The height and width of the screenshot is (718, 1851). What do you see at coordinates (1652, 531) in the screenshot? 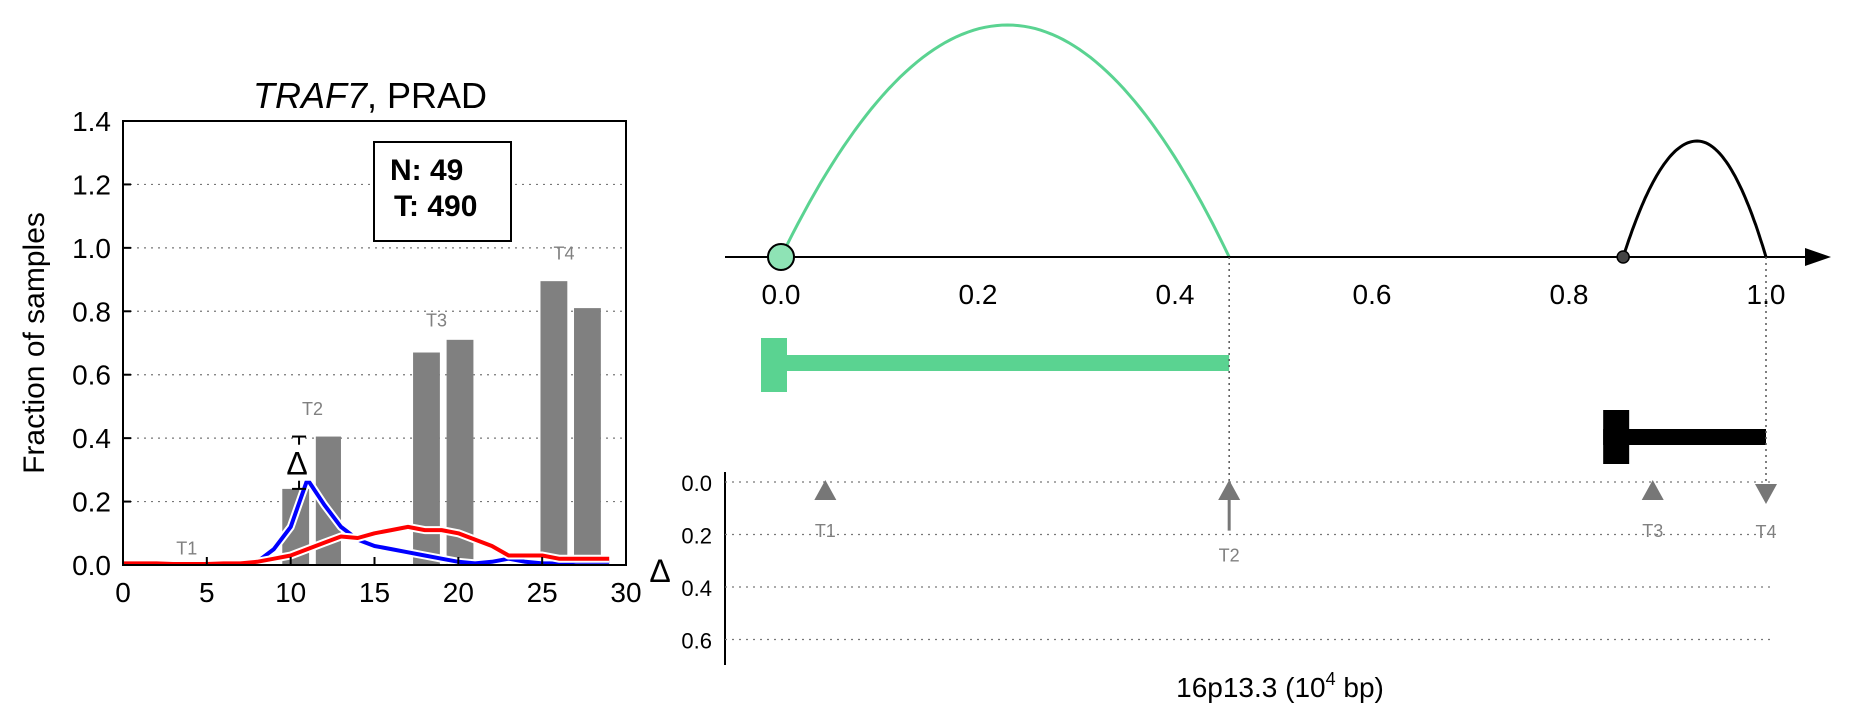
I see `delta-marker-label: T3` at bounding box center [1652, 531].